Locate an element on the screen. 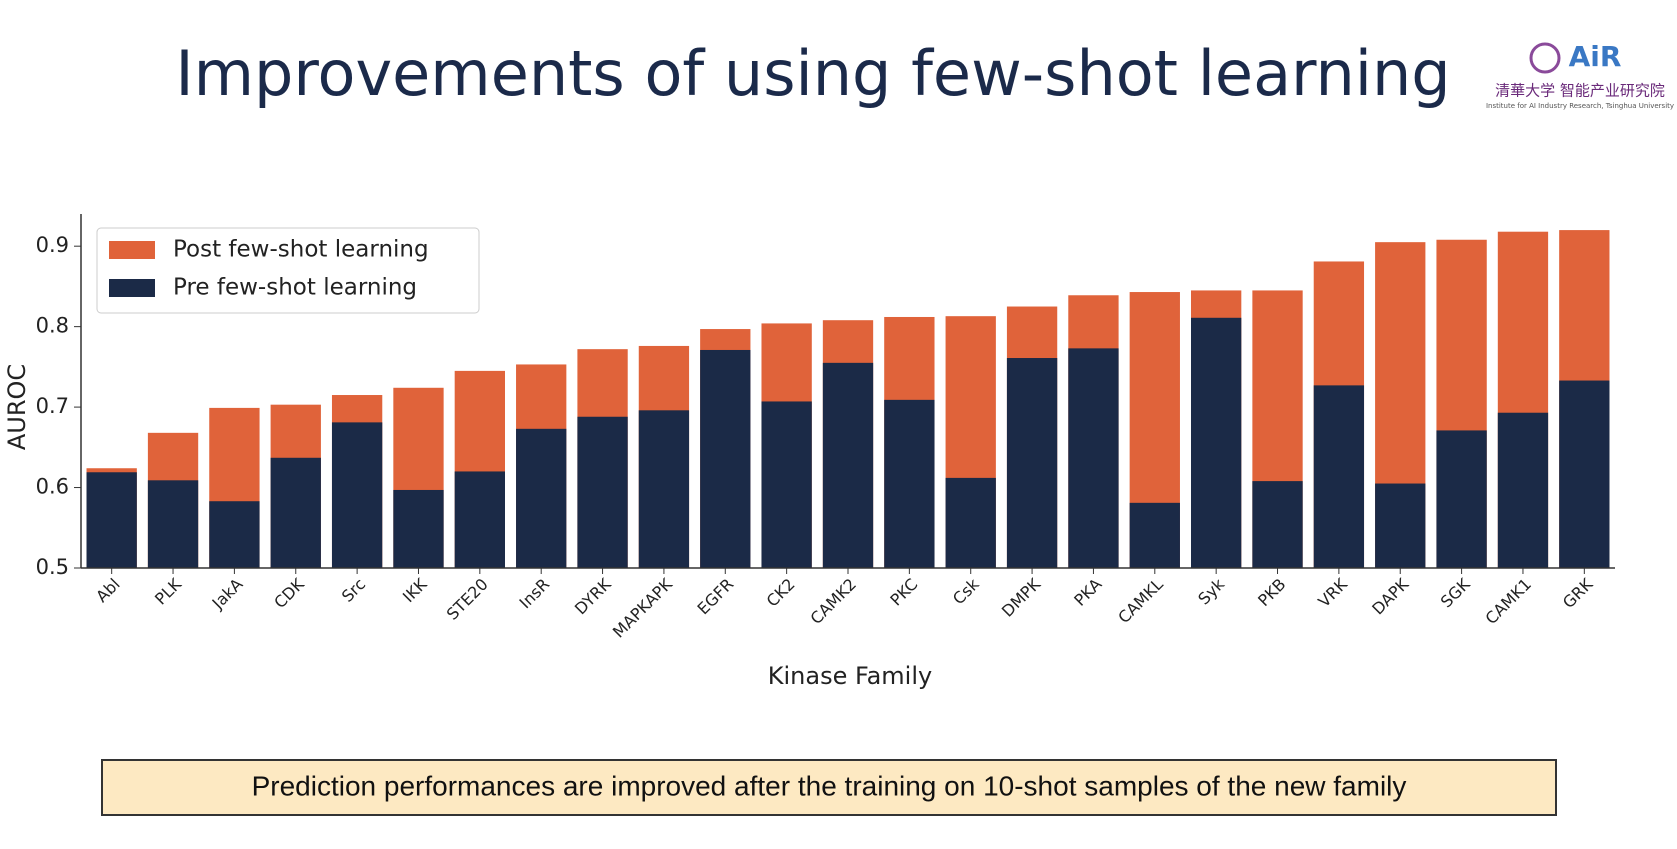 This screenshot has height=849, width=1677. x-tick-label: Csk is located at coordinates (966, 591).